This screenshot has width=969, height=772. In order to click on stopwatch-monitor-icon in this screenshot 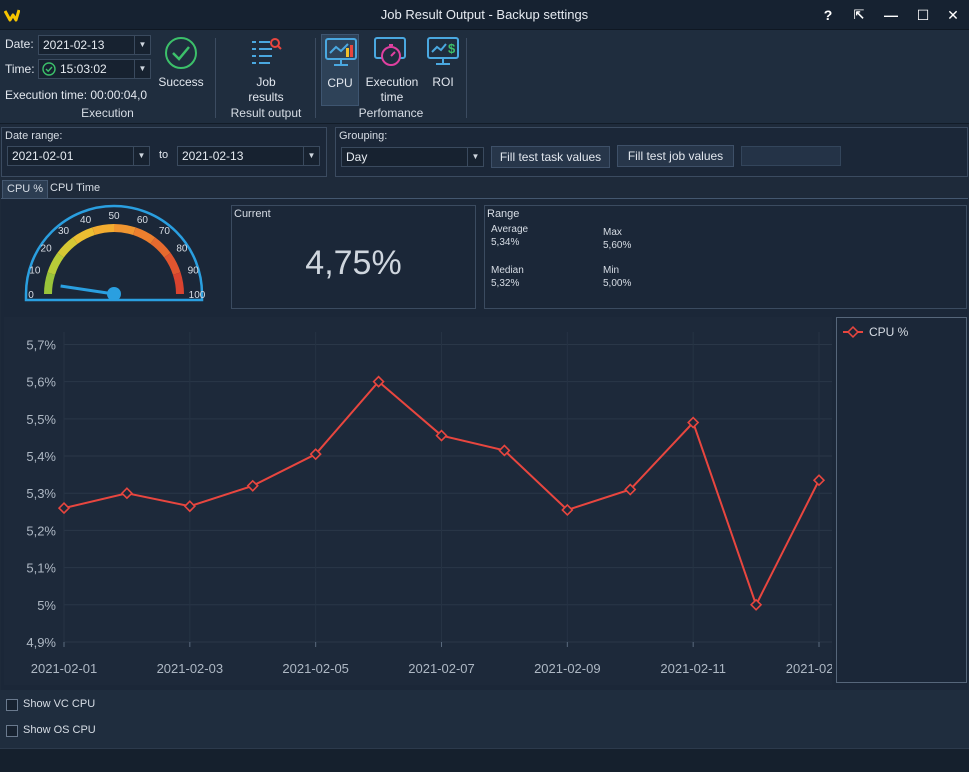, I will do `click(390, 51)`.